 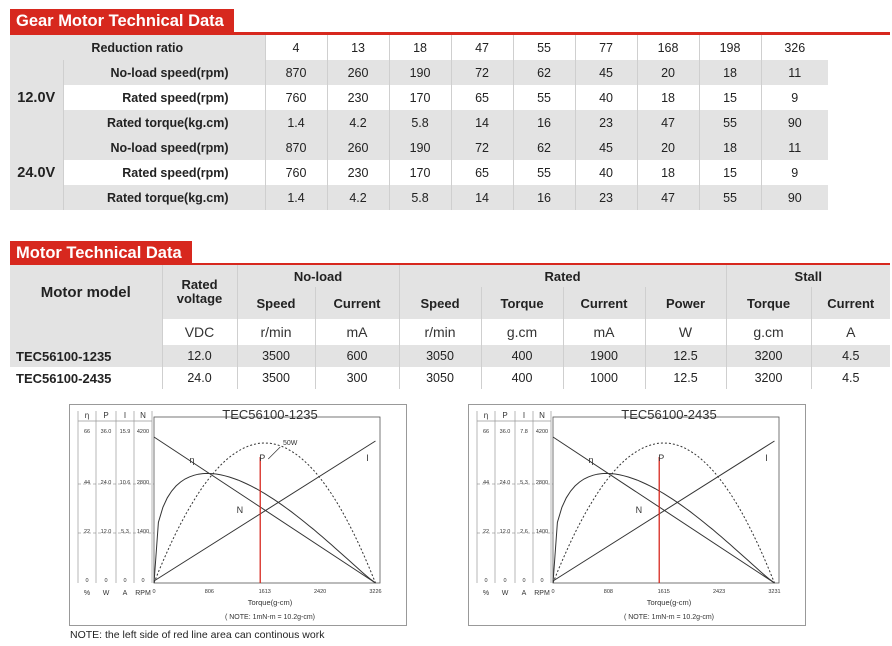 I want to click on scale-column-head: P, so click(x=105, y=415).